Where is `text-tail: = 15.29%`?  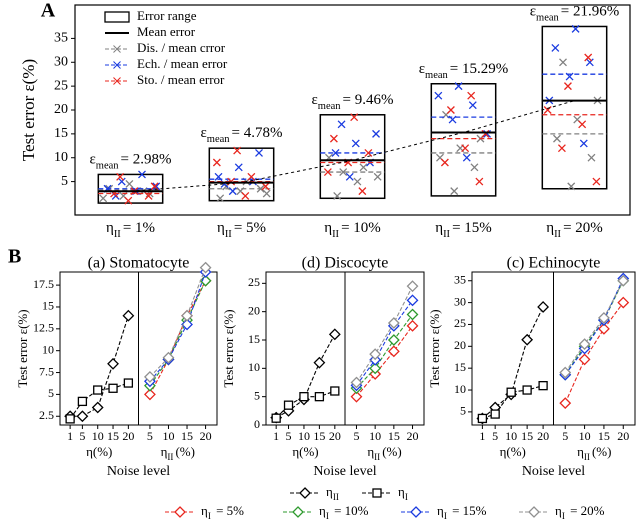
text-tail: = 15.29% is located at coordinates (479, 69).